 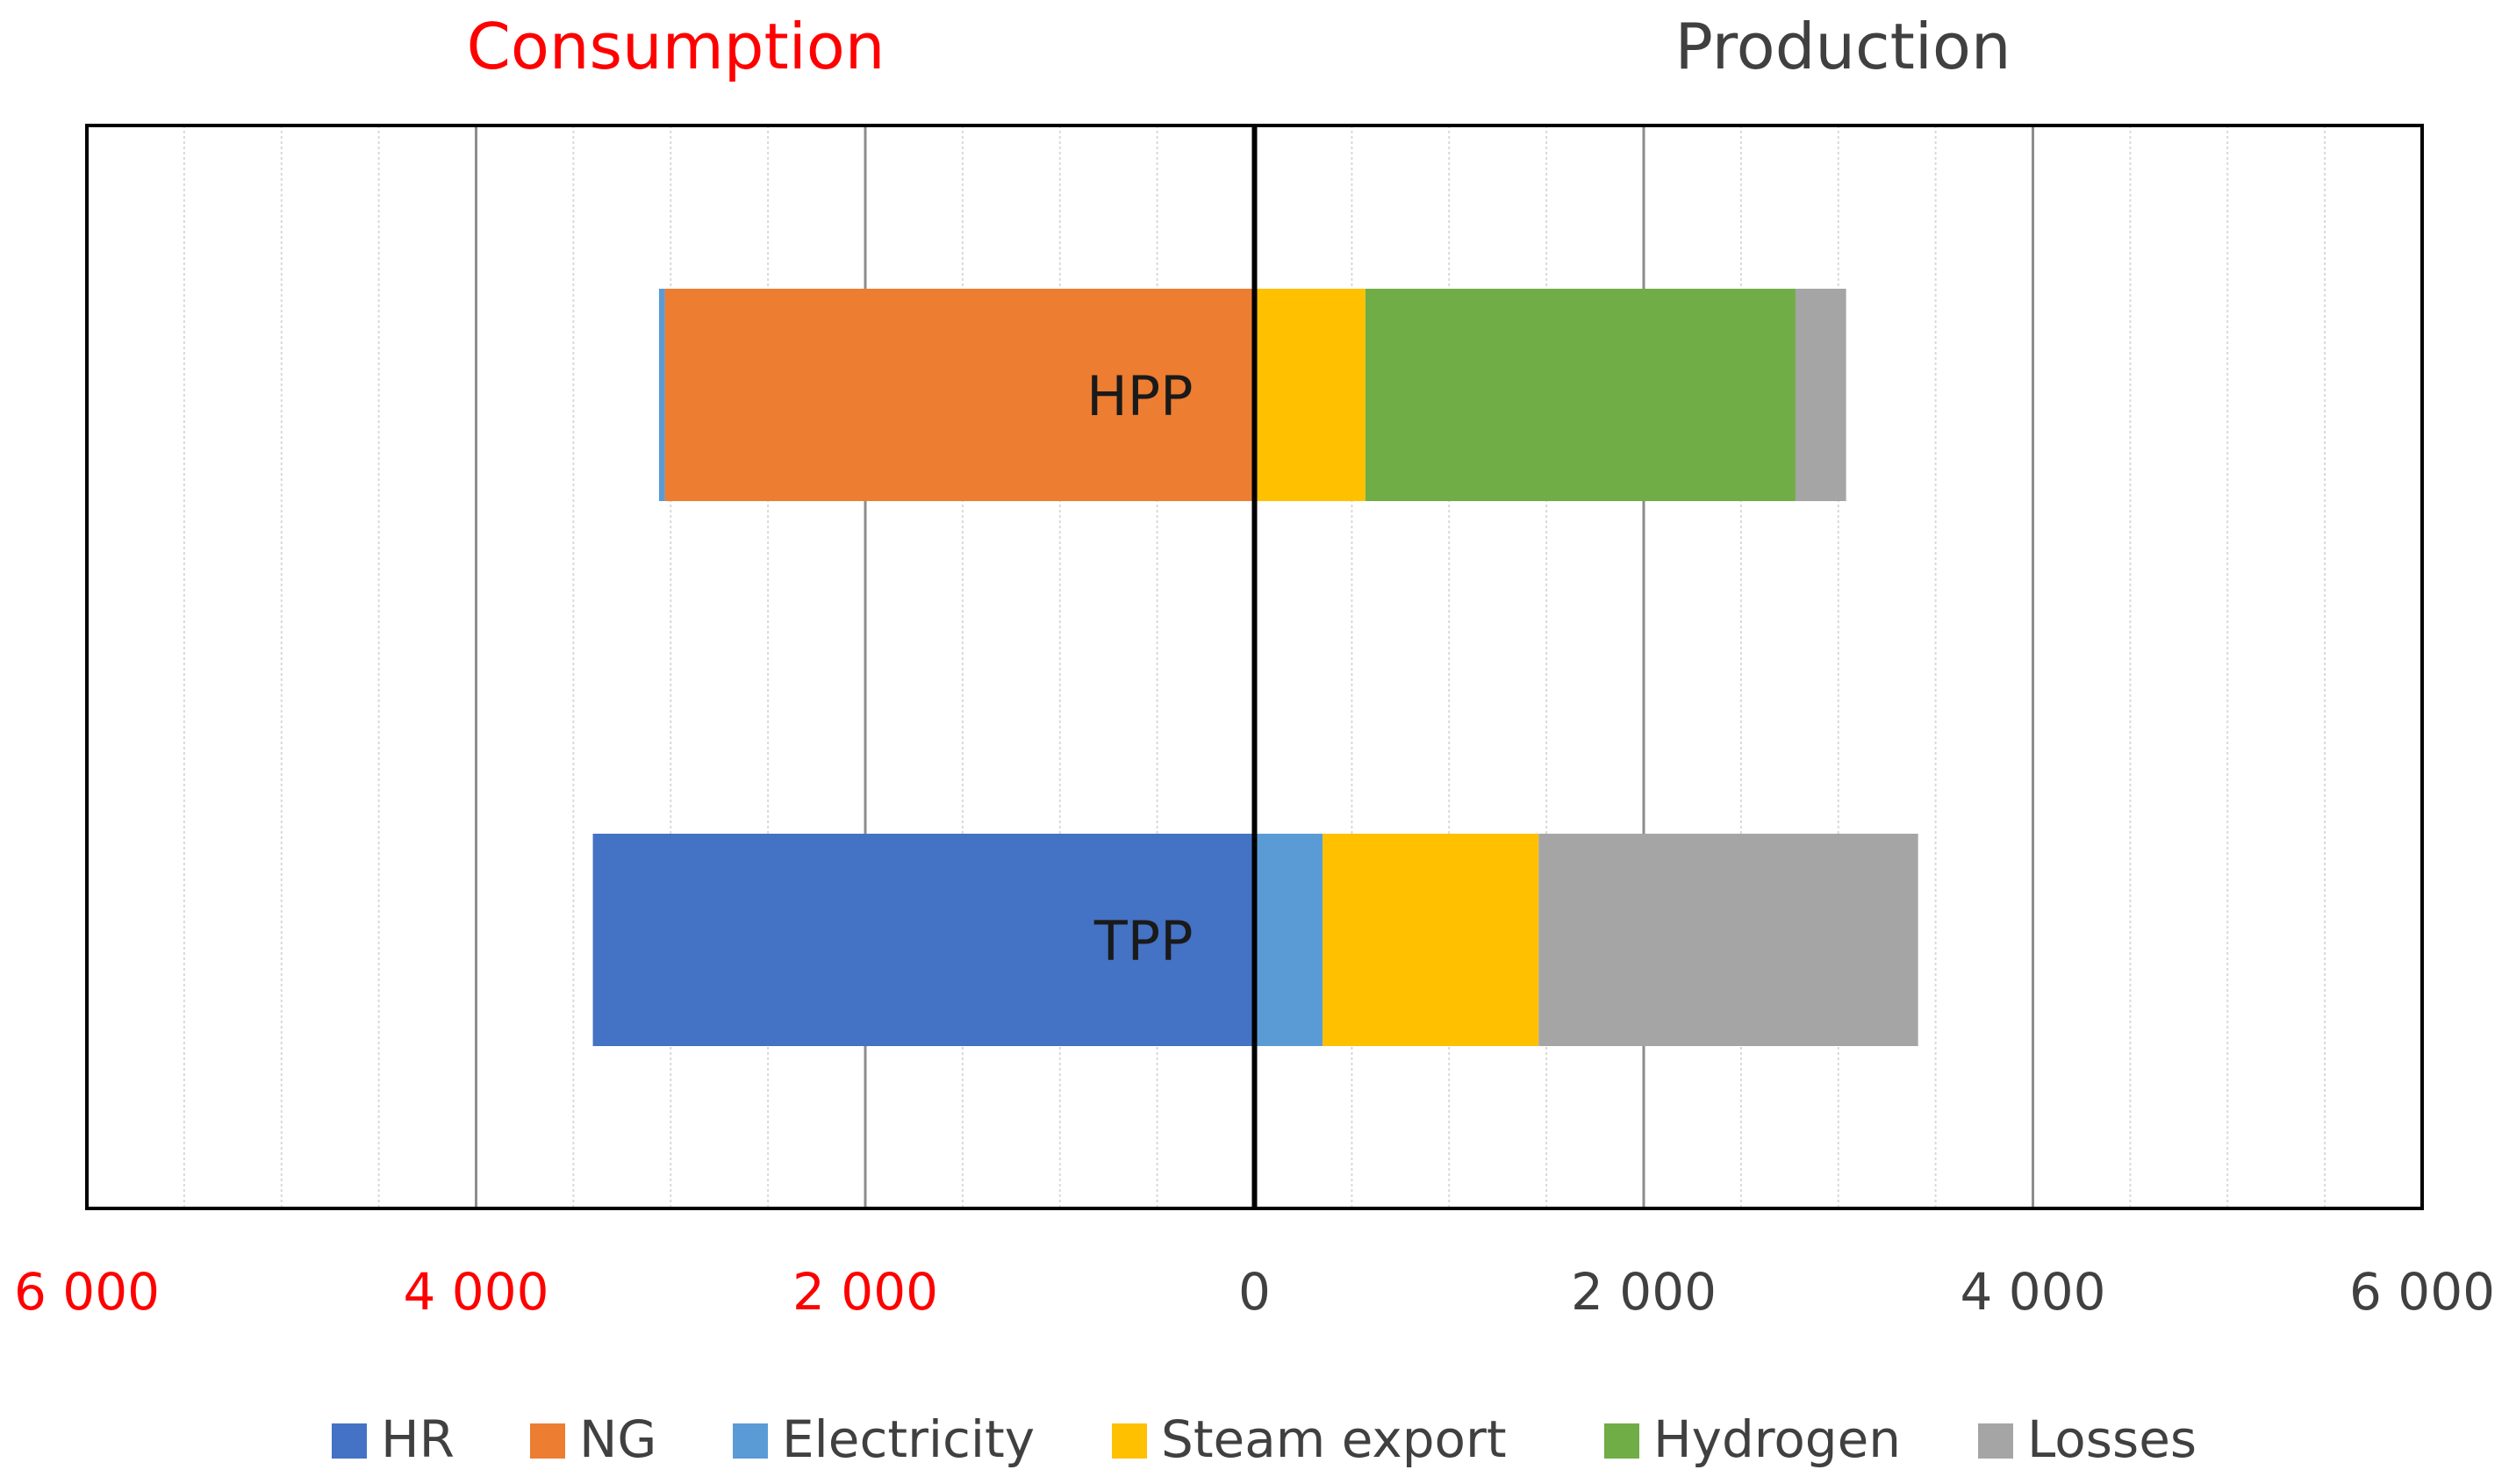 I want to click on production-header: Production, so click(x=1842, y=46).